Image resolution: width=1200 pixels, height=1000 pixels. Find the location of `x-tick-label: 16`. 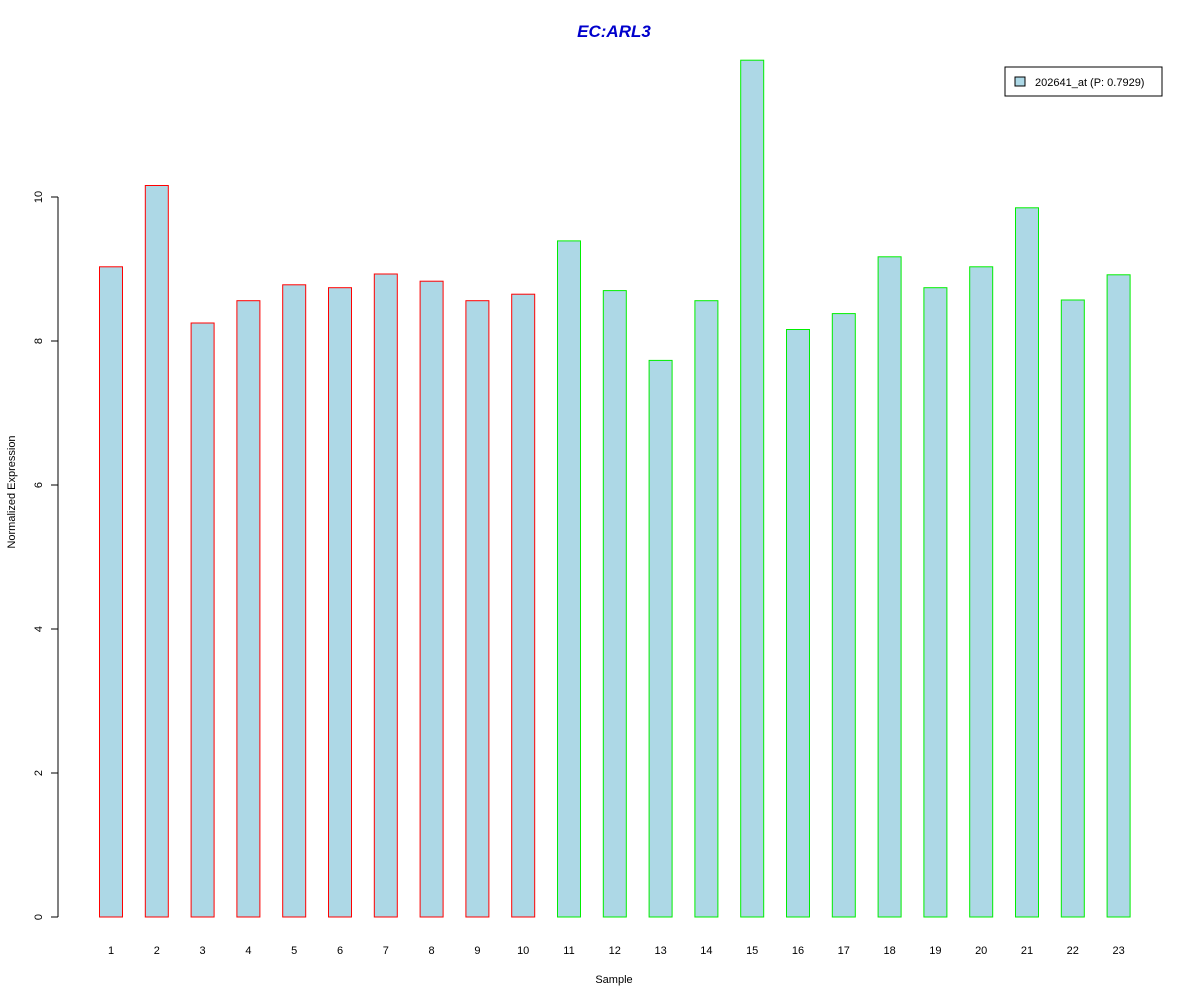

x-tick-label: 16 is located at coordinates (798, 951).